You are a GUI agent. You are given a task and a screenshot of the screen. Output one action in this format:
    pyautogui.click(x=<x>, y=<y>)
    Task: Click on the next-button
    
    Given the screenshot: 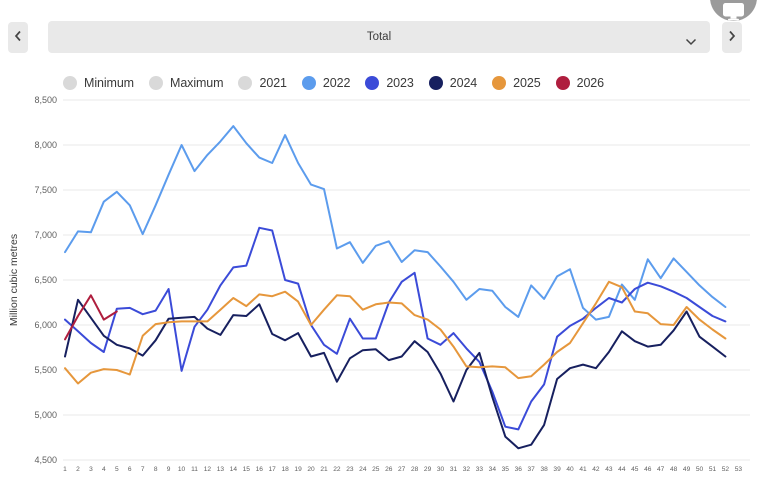 What is the action you would take?
    pyautogui.click(x=732, y=37)
    